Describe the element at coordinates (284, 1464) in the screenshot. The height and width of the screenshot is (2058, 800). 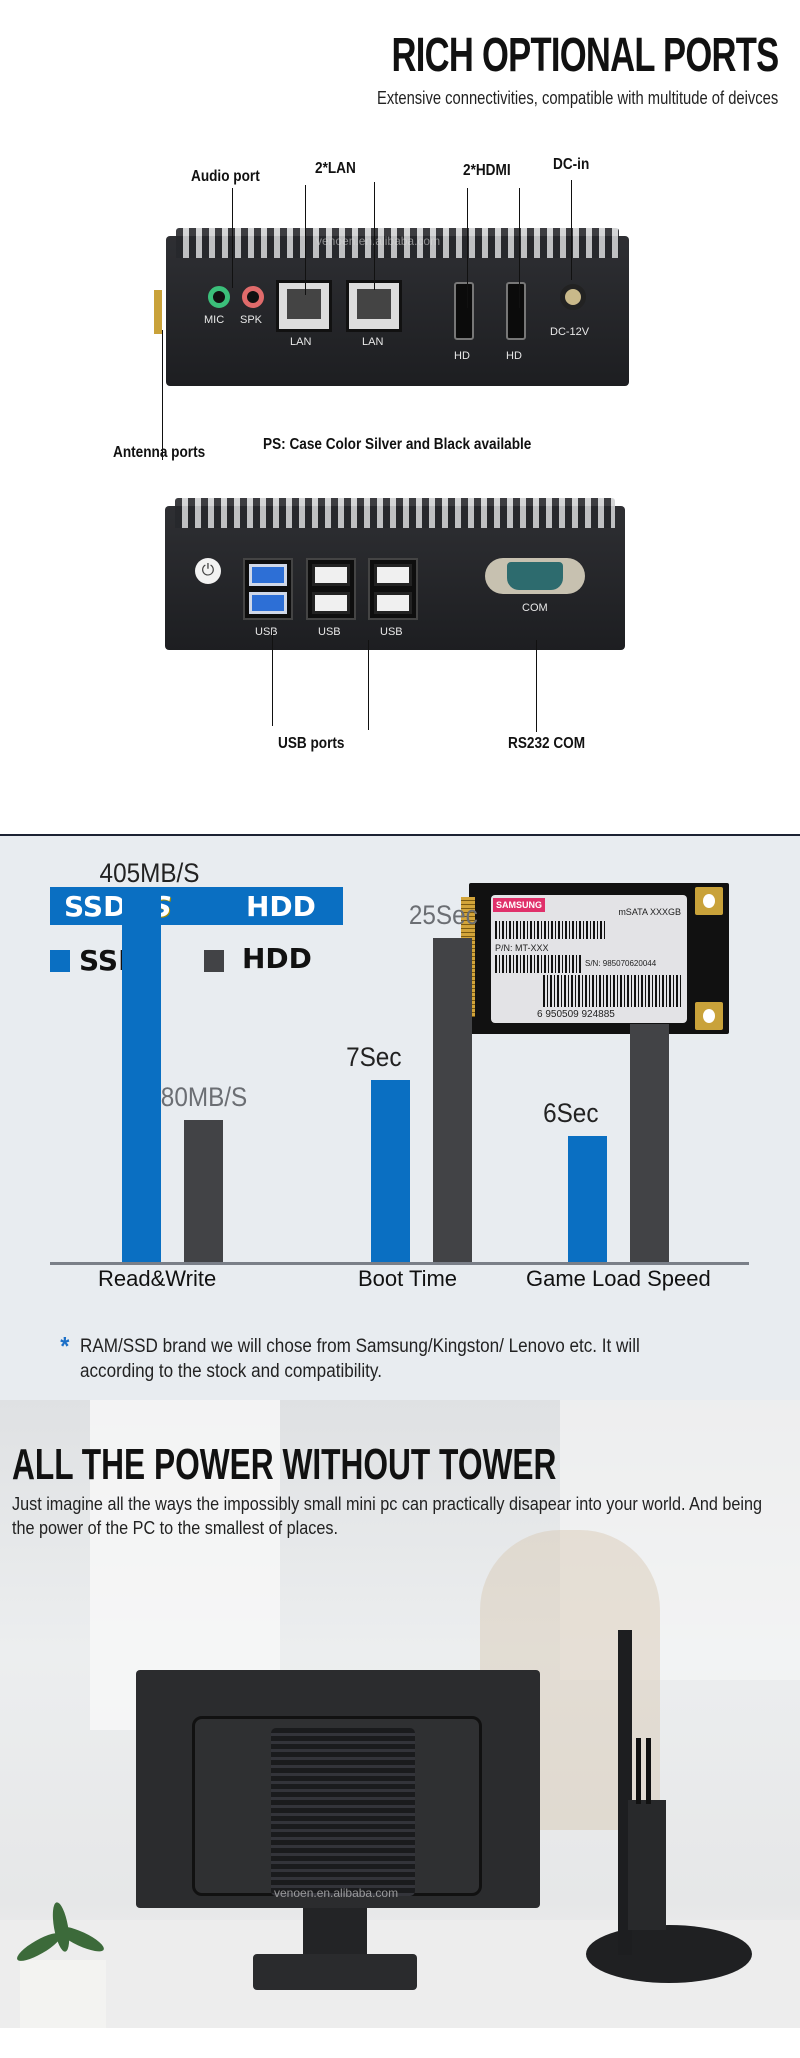
I see `power-title: ALL THE POWER WITHOUT TOWER` at that location.